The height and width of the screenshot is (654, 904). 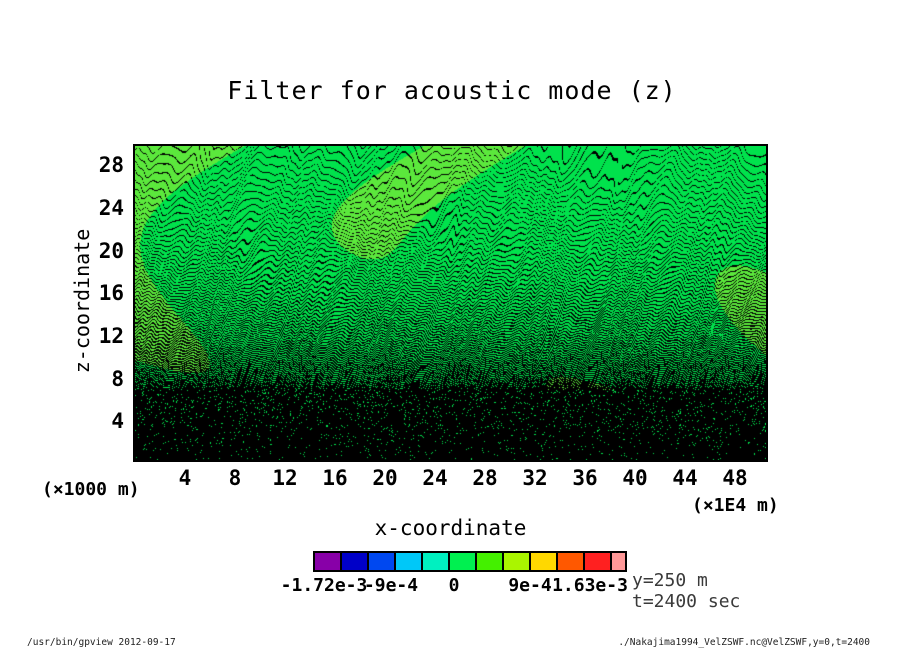 I want to click on x-tick-label: 32, so click(x=535, y=478).